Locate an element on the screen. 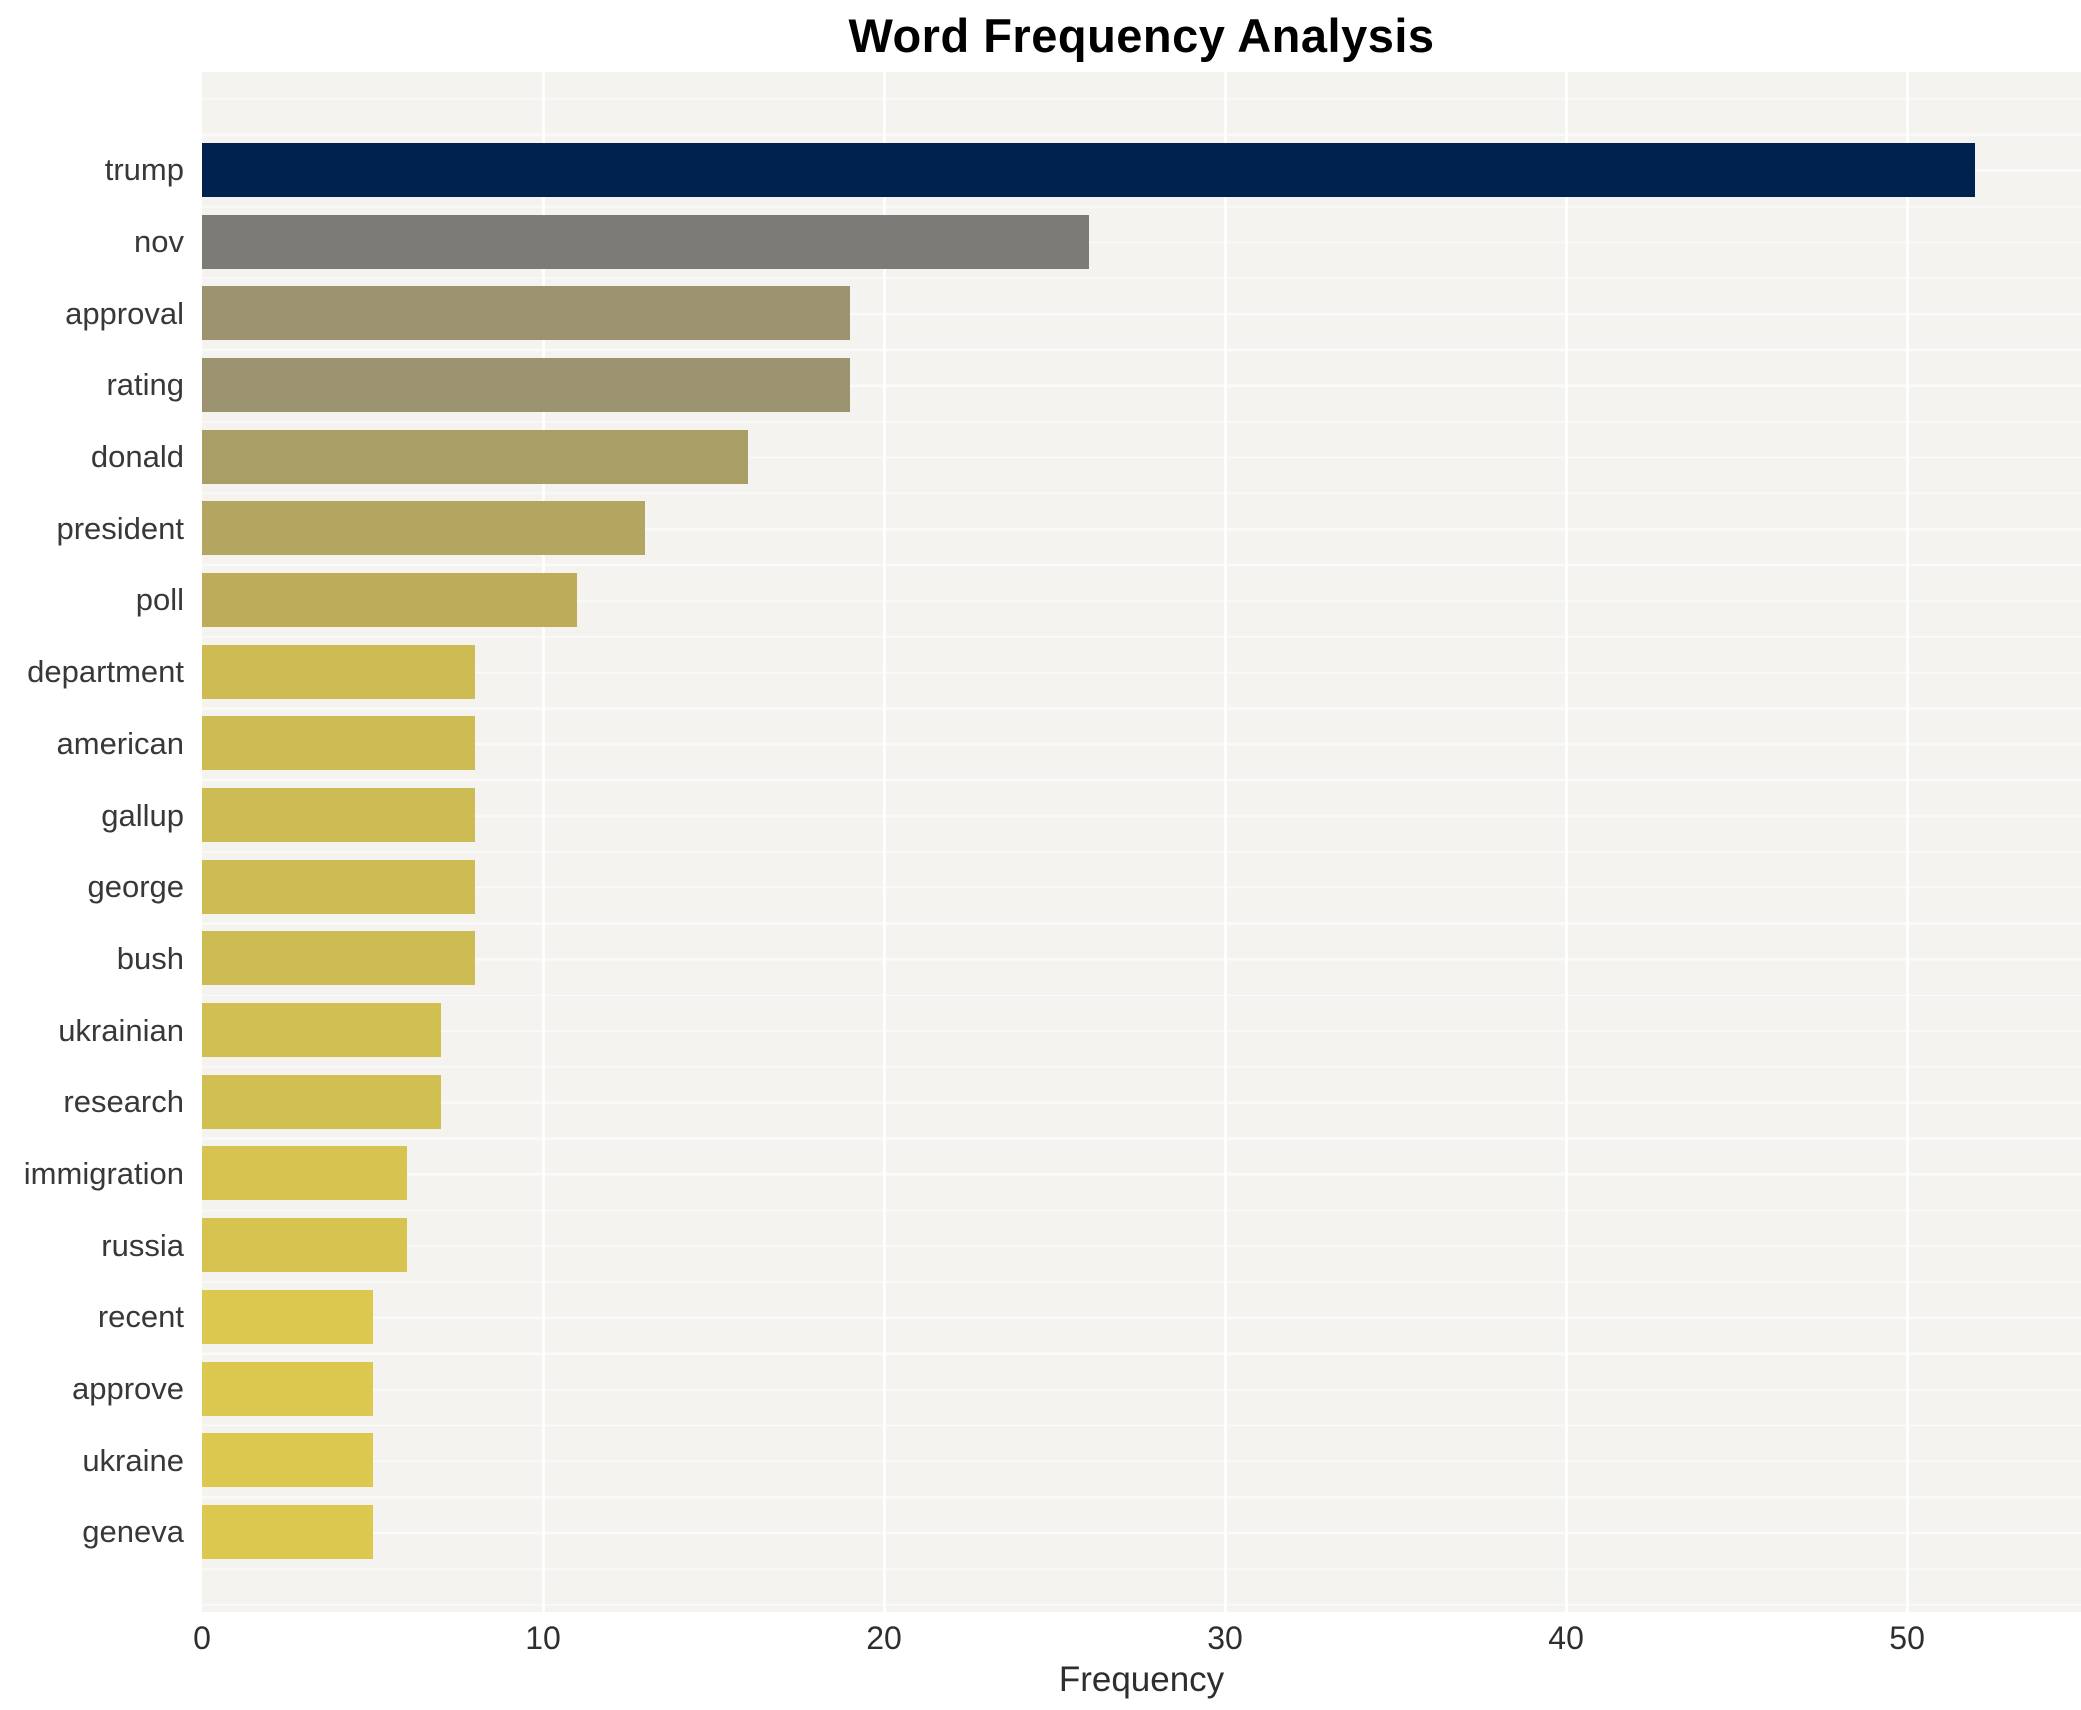  category-label-ukraine: ukraine is located at coordinates (133, 1460).